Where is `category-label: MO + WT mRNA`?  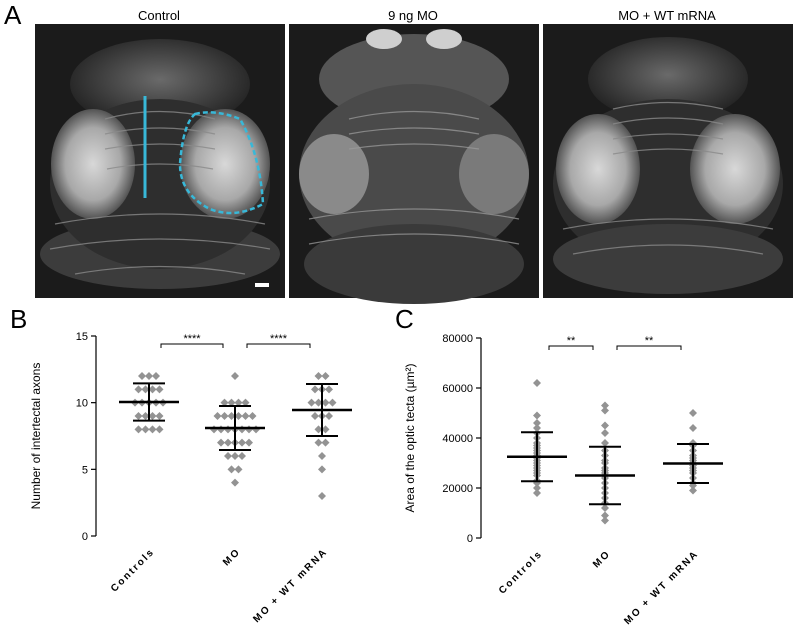 category-label: MO + WT mRNA is located at coordinates (290, 585).